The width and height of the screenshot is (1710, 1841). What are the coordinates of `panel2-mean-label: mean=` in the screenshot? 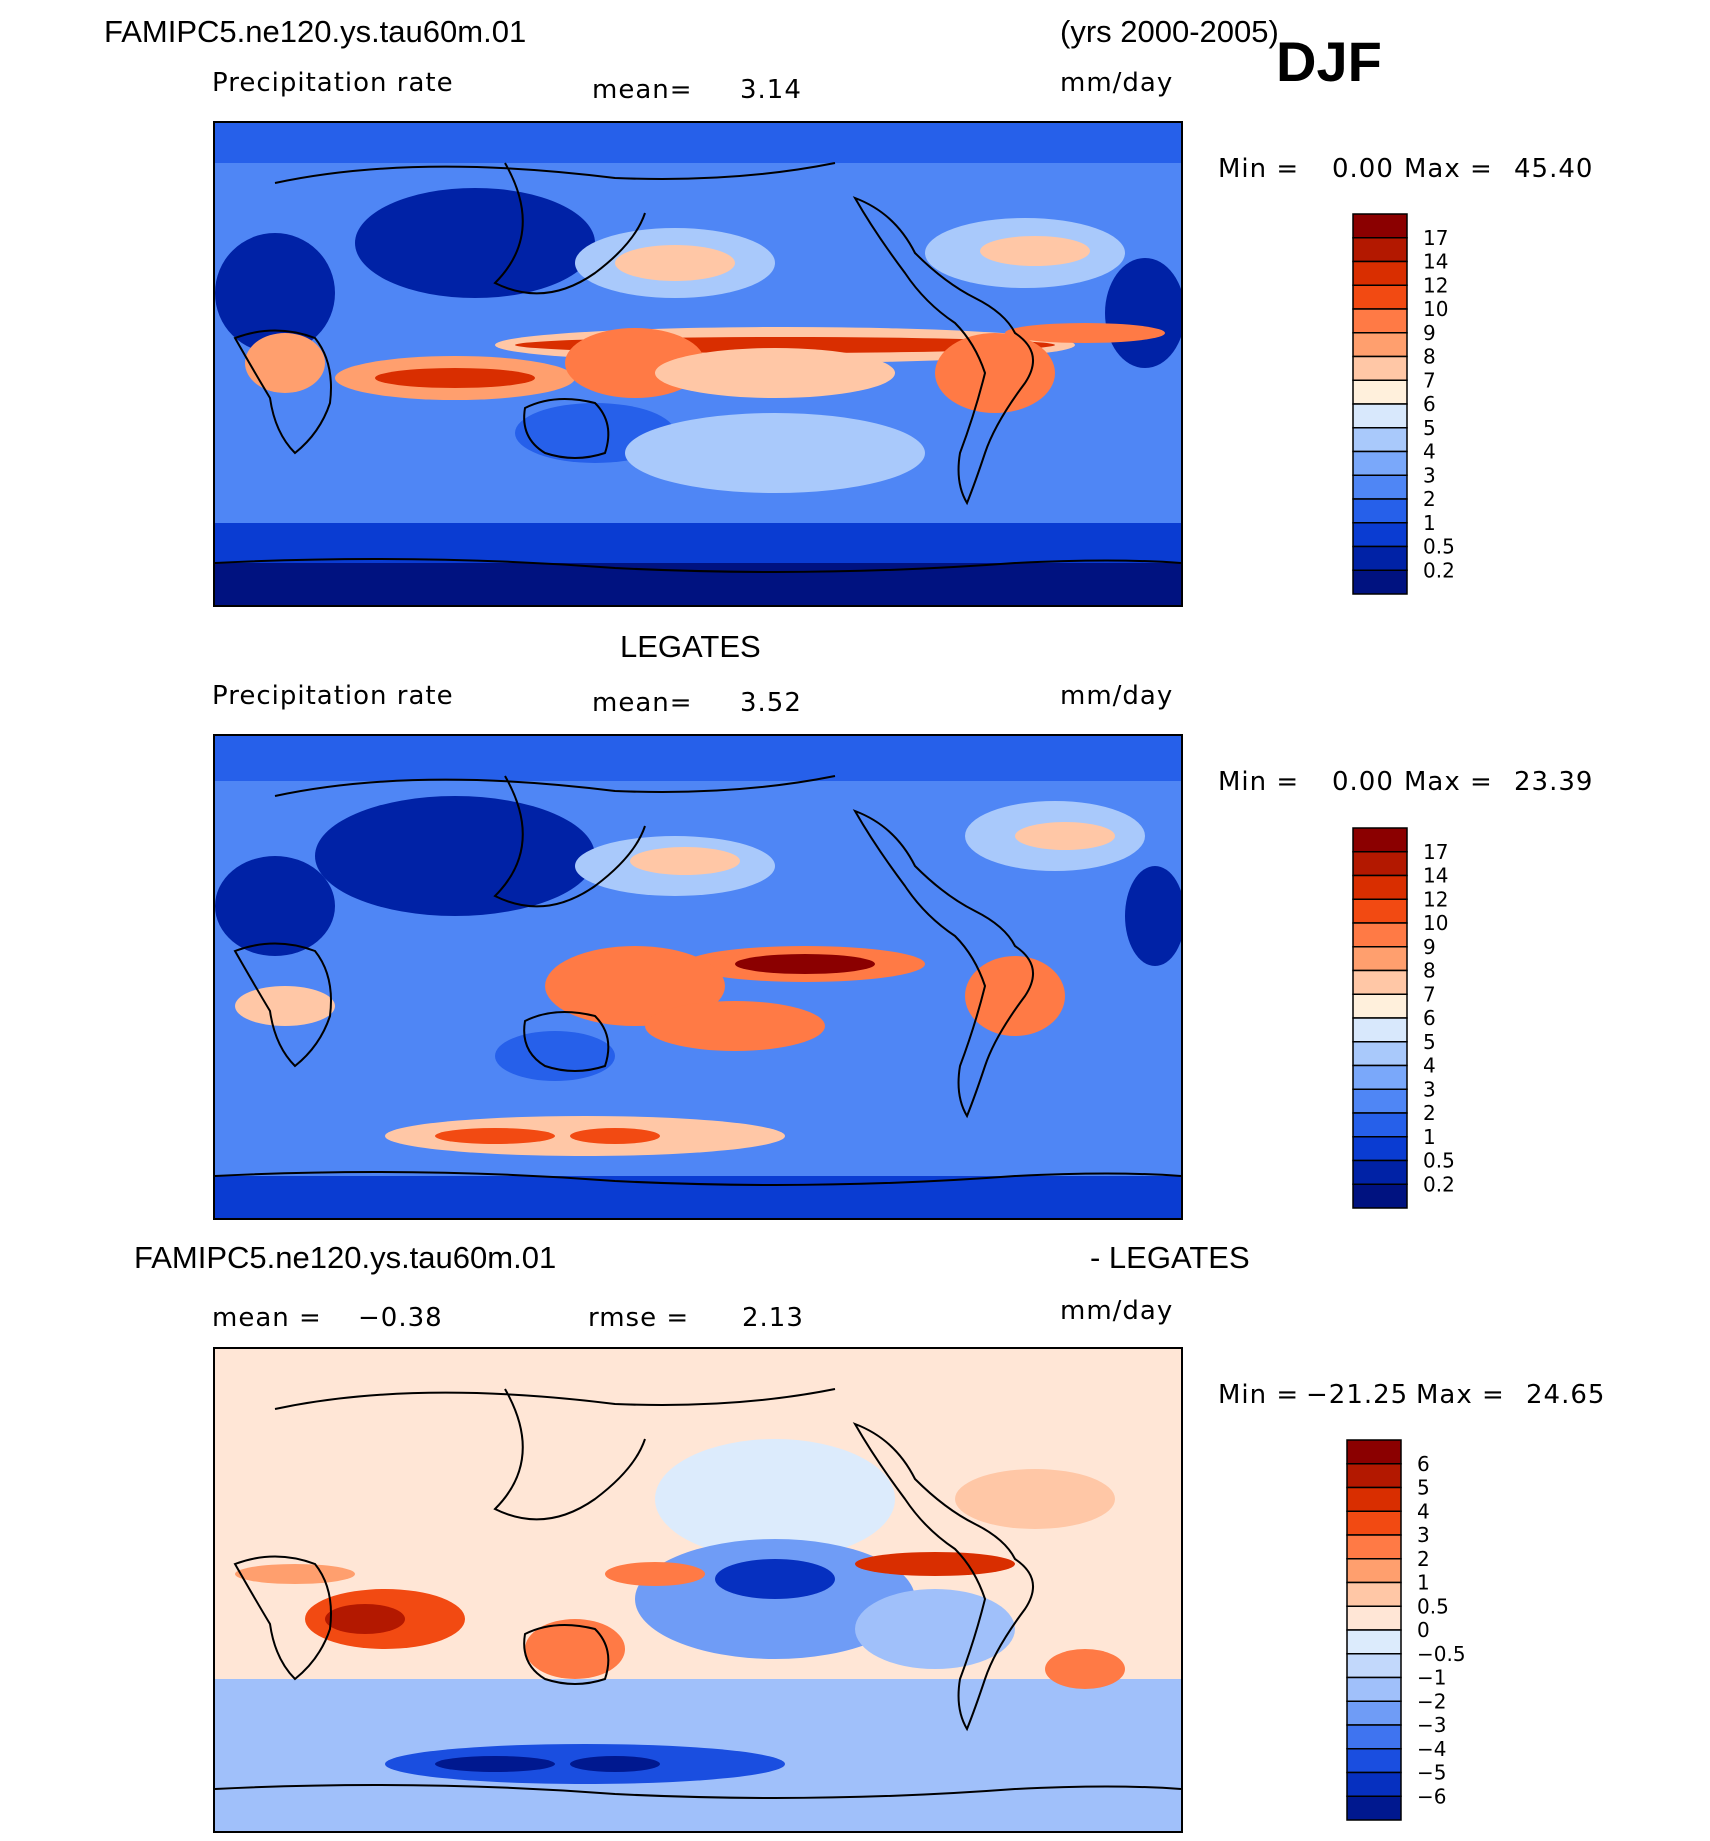 It's located at (642, 703).